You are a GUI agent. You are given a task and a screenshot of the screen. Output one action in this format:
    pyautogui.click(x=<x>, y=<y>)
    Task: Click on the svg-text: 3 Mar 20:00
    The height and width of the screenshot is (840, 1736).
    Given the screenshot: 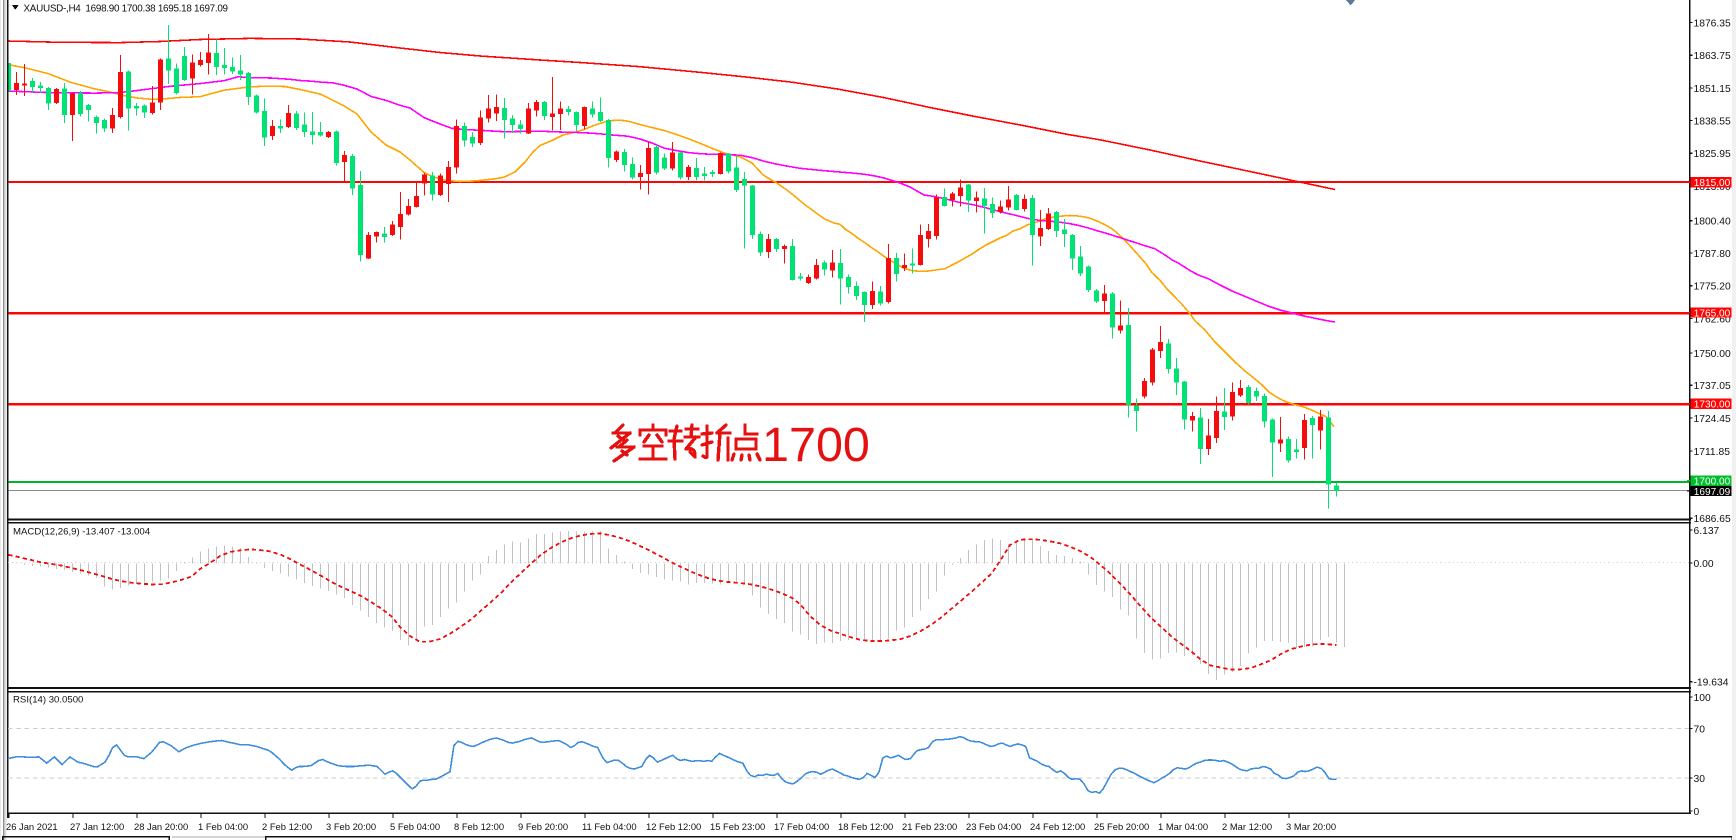 What is the action you would take?
    pyautogui.click(x=1311, y=826)
    